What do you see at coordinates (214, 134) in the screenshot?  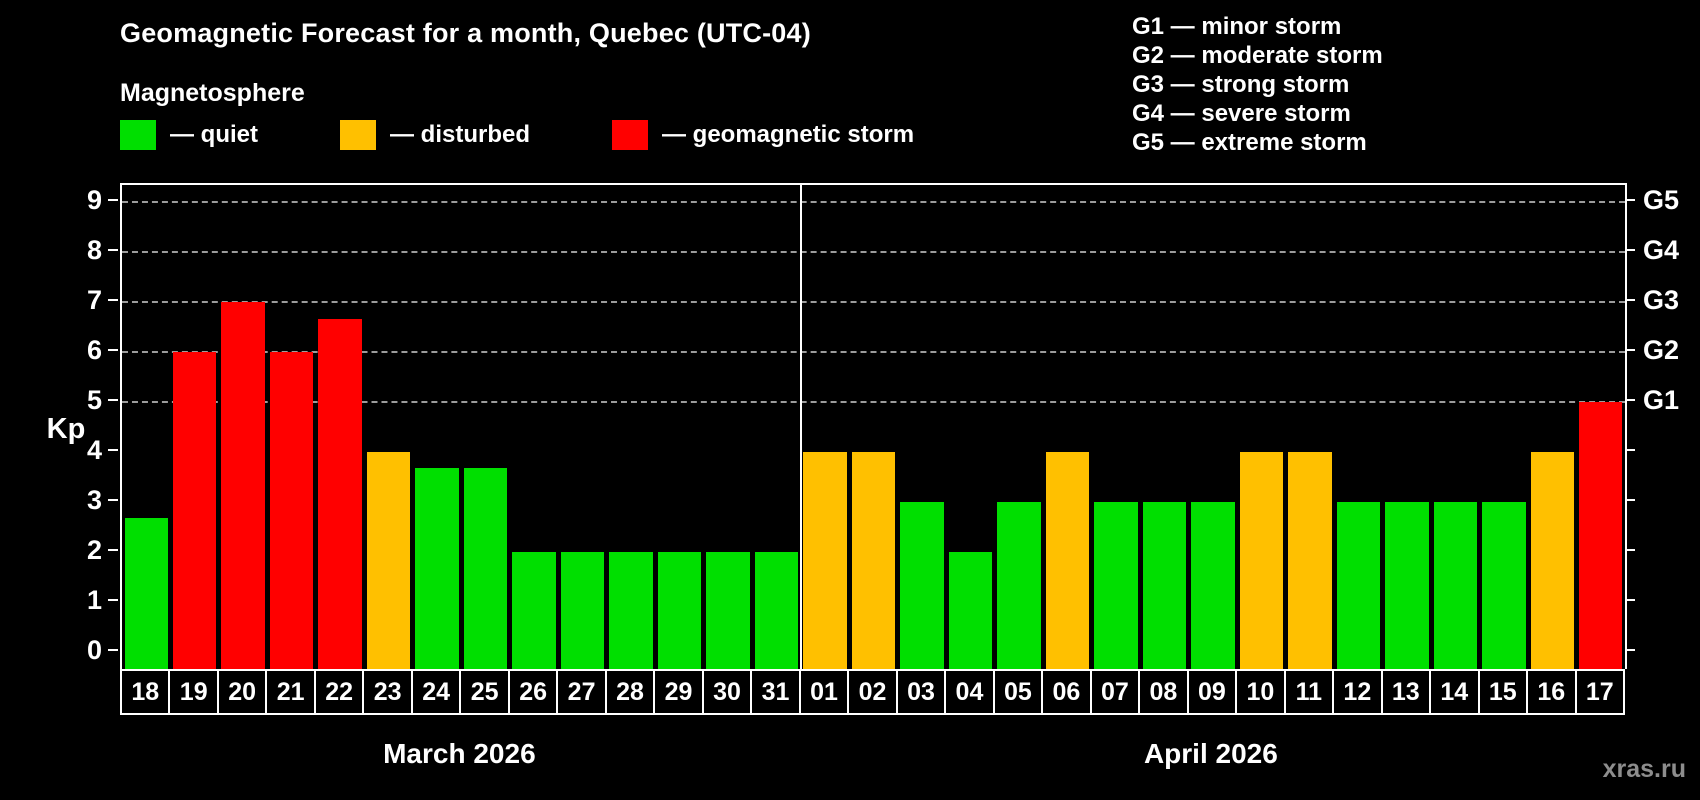 I see `legend-label-quiet: — quiet` at bounding box center [214, 134].